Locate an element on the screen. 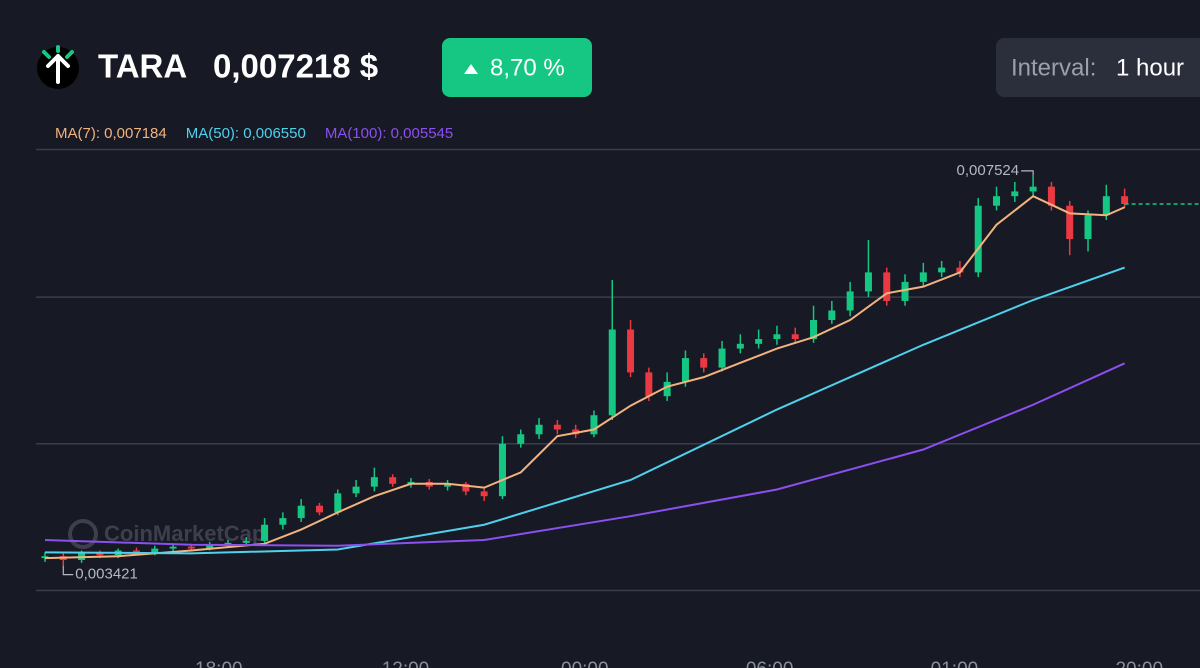  legend-entry: MA(50): 0,006550 is located at coordinates (246, 133).